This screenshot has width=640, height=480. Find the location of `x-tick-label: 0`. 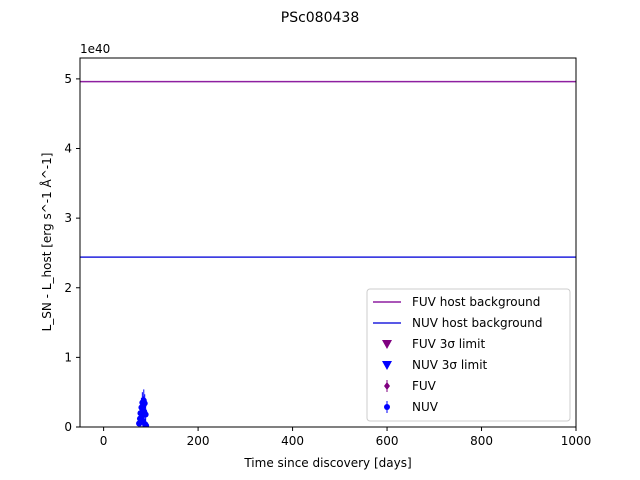

x-tick-label: 0 is located at coordinates (104, 441).